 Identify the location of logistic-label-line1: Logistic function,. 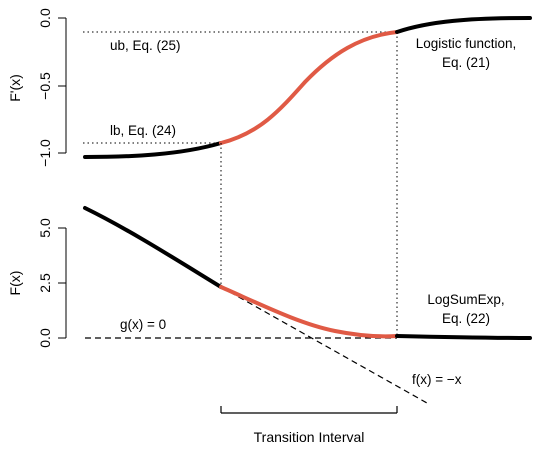
(466, 43).